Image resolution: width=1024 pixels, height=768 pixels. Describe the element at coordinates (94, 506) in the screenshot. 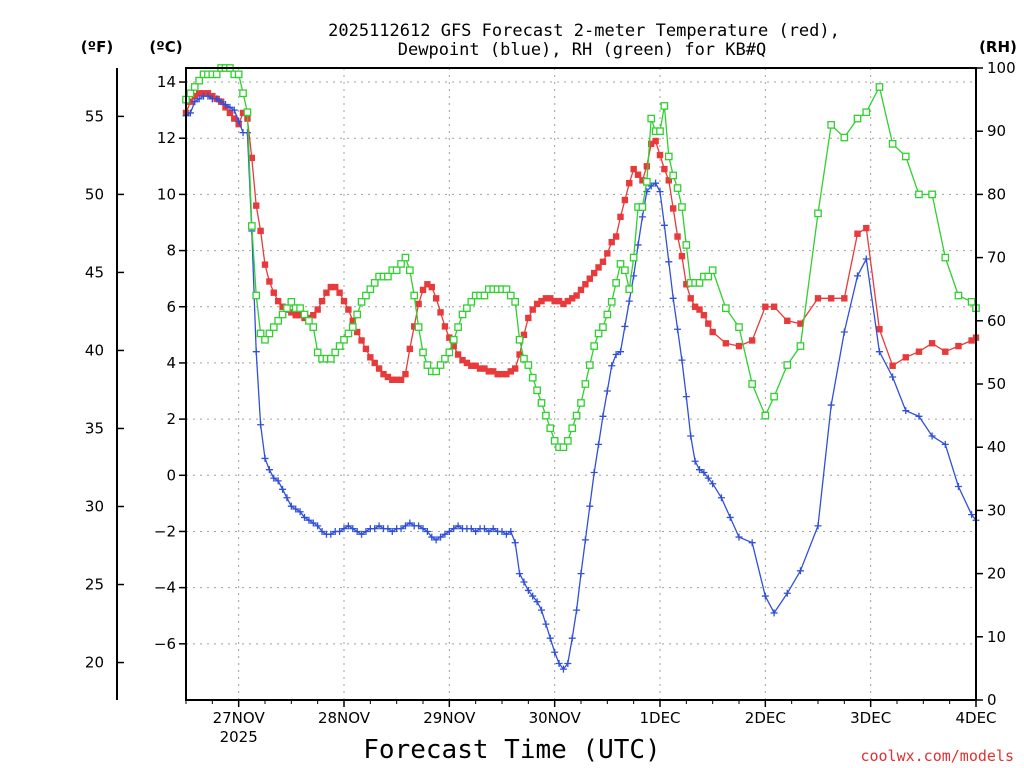

I see `fahrenheit-tick-label: 30` at that location.